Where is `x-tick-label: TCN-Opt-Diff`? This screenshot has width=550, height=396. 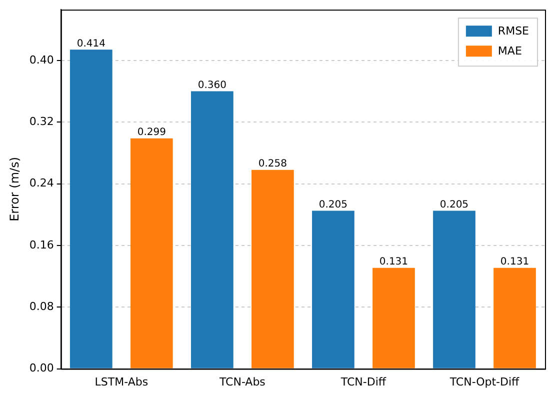 x-tick-label: TCN-Opt-Diff is located at coordinates (484, 381).